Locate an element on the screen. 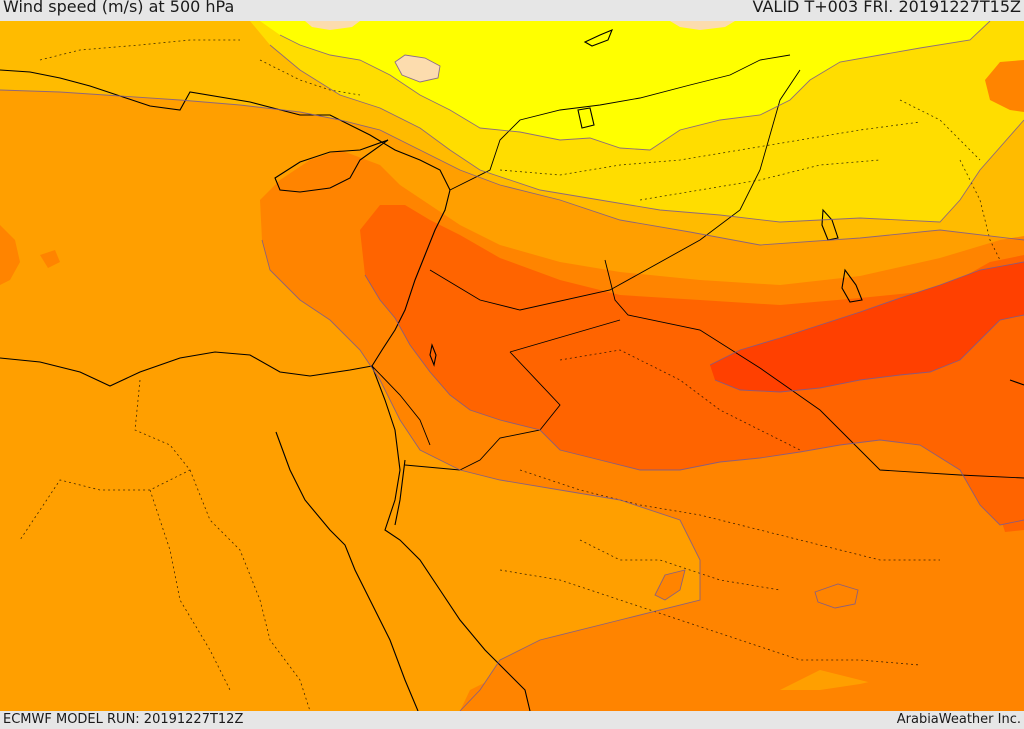 The height and width of the screenshot is (729, 1024). model-run-label: ECMWF MODEL RUN: 20191227T12Z is located at coordinates (123, 719).